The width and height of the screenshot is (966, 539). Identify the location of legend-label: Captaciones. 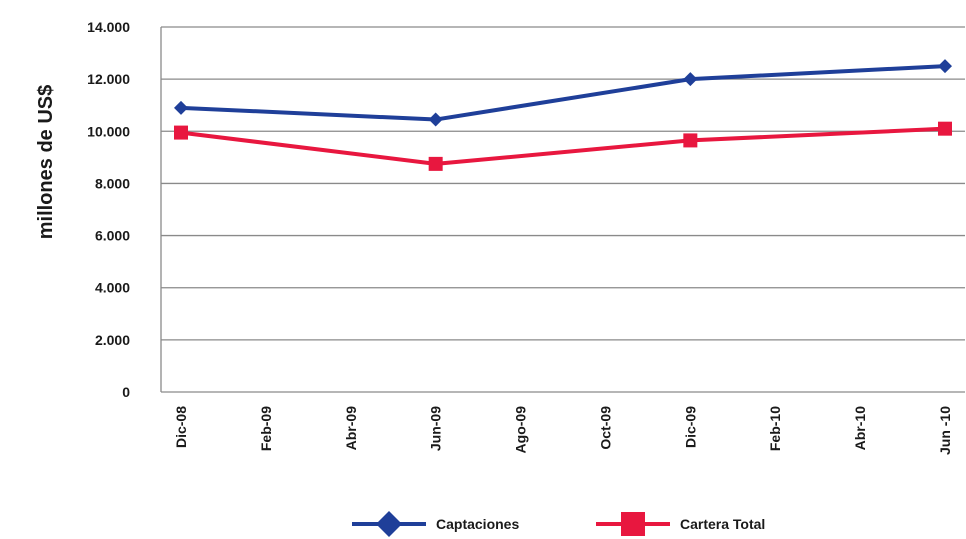
(477, 524).